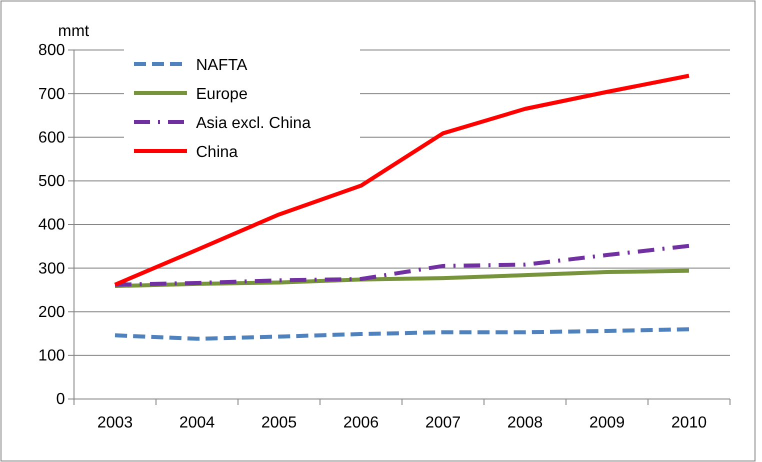  What do you see at coordinates (52, 312) in the screenshot?
I see `y-tick-label: 200` at bounding box center [52, 312].